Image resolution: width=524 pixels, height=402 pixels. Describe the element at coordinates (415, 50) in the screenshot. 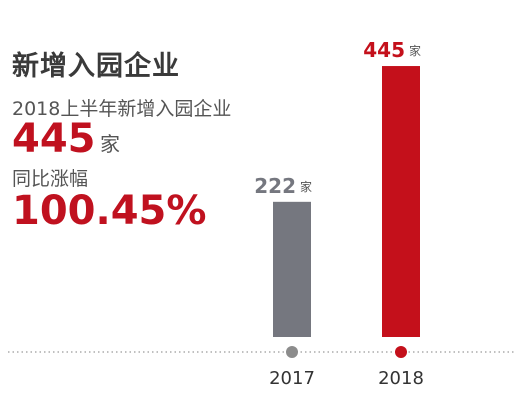

I see `value-unit-2018: 家` at that location.